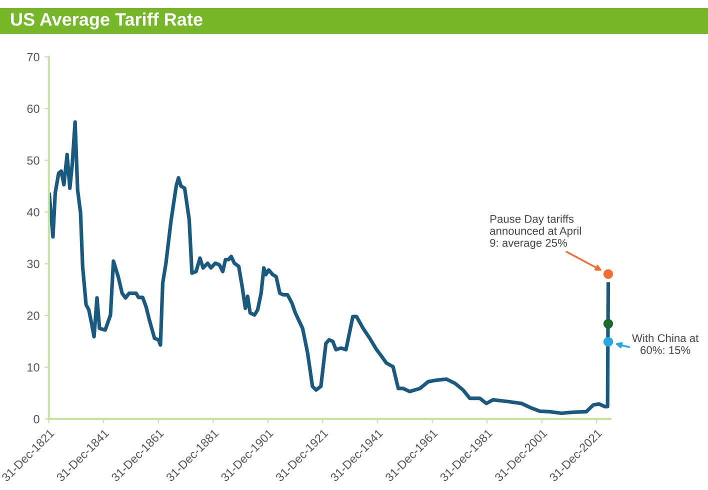 This screenshot has height=490, width=708. What do you see at coordinates (665, 344) in the screenshot?
I see `annotation: With China at 60%: 15%` at bounding box center [665, 344].